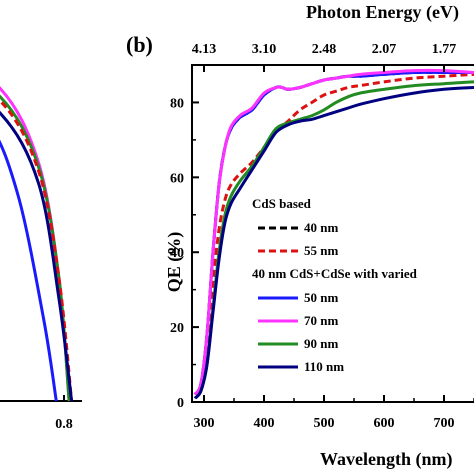 The height and width of the screenshot is (474, 474). Describe the element at coordinates (384, 423) in the screenshot. I see `x-tick-label: 600` at that location.